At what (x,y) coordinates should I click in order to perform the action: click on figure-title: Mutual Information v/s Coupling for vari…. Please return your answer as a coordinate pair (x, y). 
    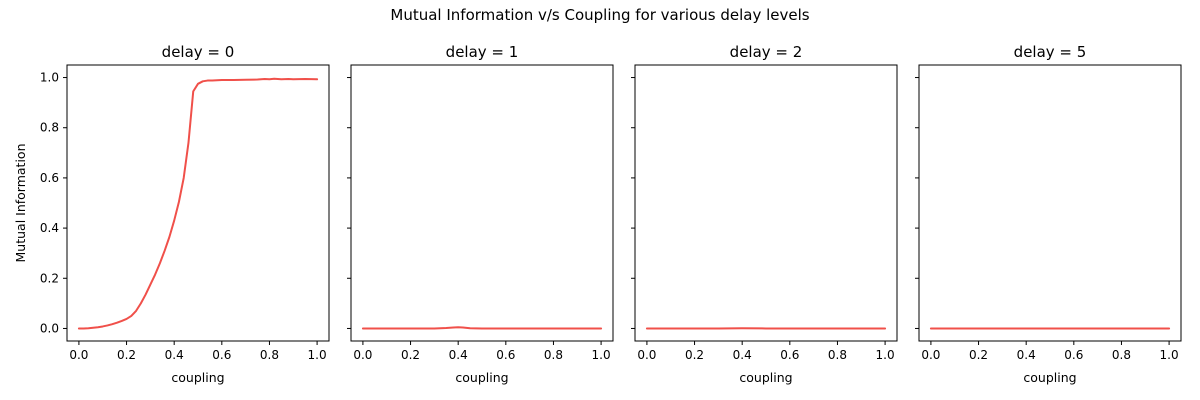
    Looking at the image, I should click on (599, 15).